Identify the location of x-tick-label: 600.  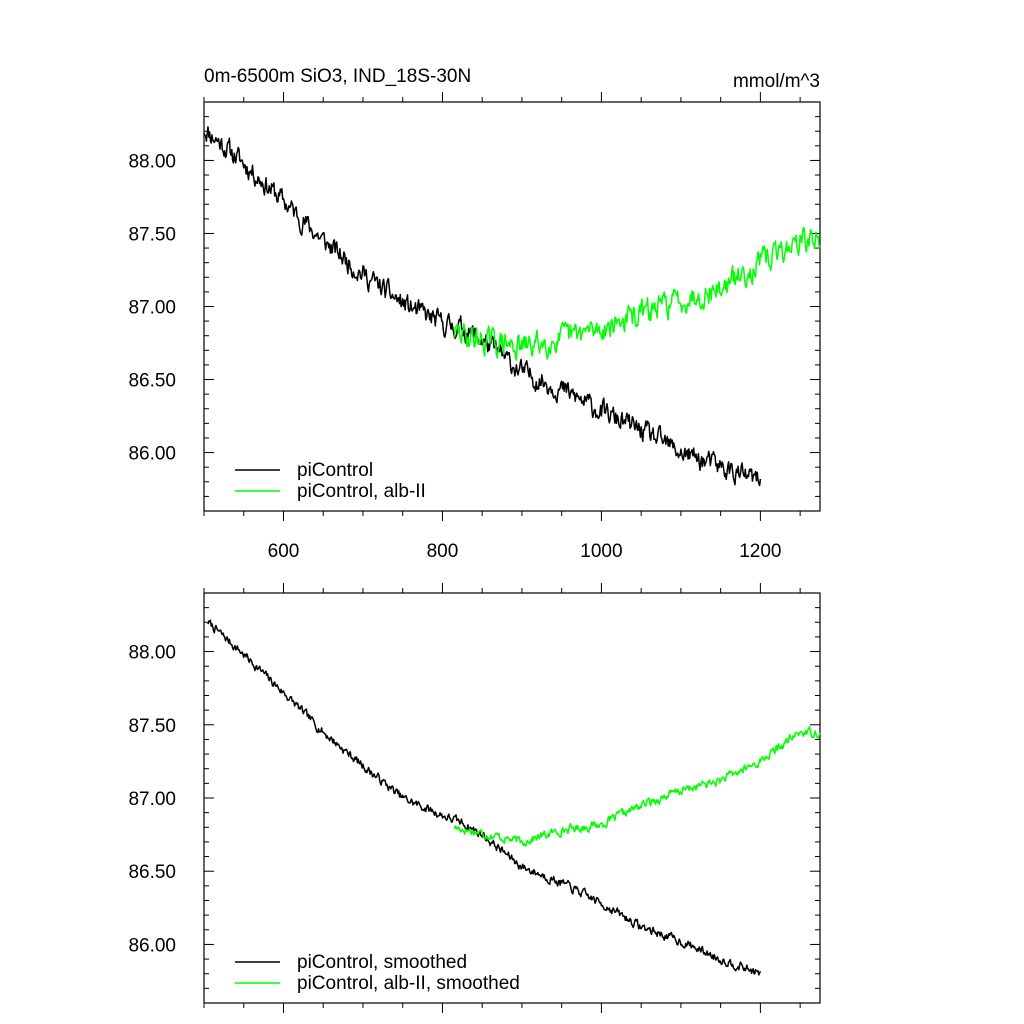
(284, 551).